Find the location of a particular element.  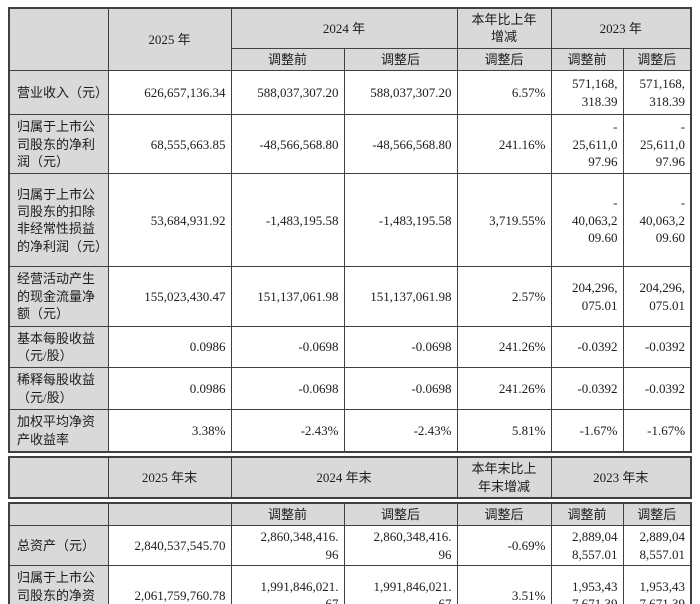

metric-label: 加权平均净资产收益率 is located at coordinates (58, 431).